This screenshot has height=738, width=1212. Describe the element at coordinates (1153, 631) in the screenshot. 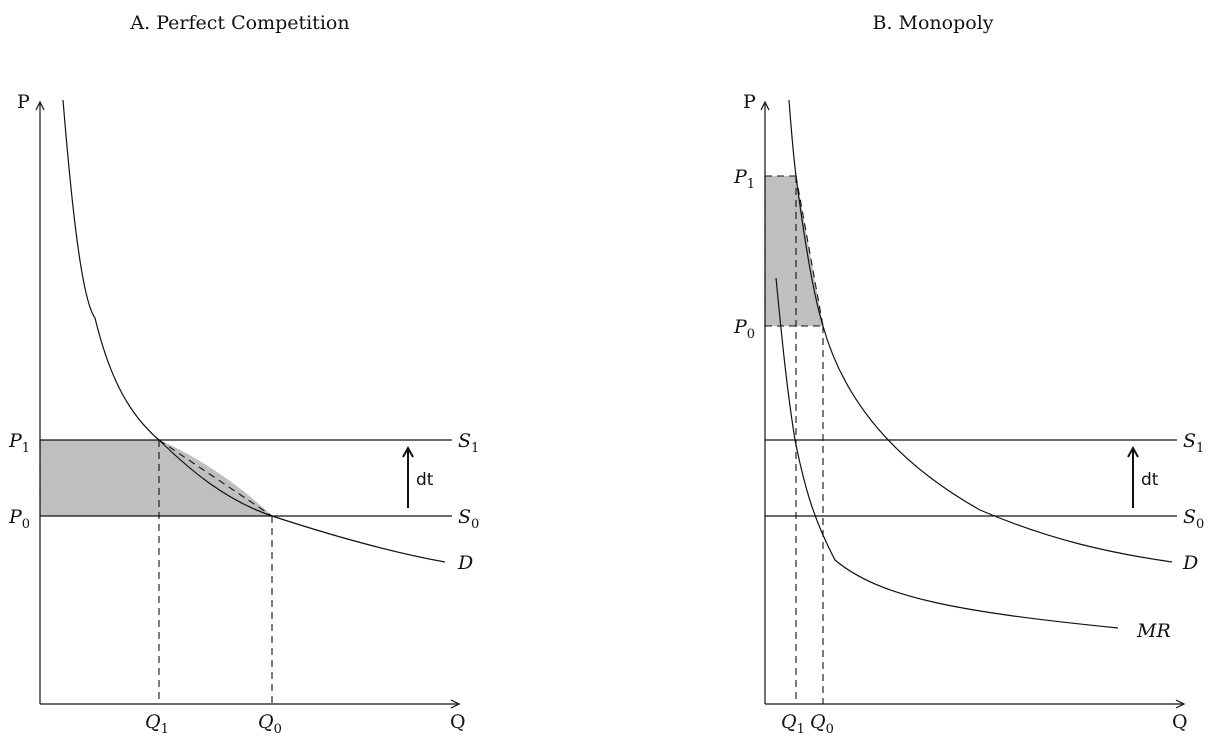

I see `curve-label-mr: MR` at that location.